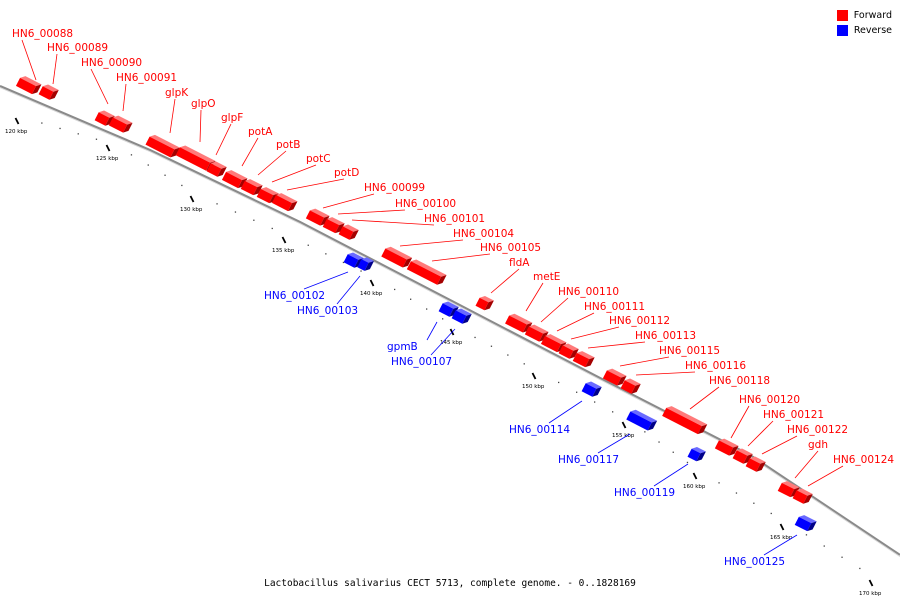 This screenshot has height=600, width=900. What do you see at coordinates (689, 351) in the screenshot?
I see `gene-label-hn6-00115: HN6_00115` at bounding box center [689, 351].